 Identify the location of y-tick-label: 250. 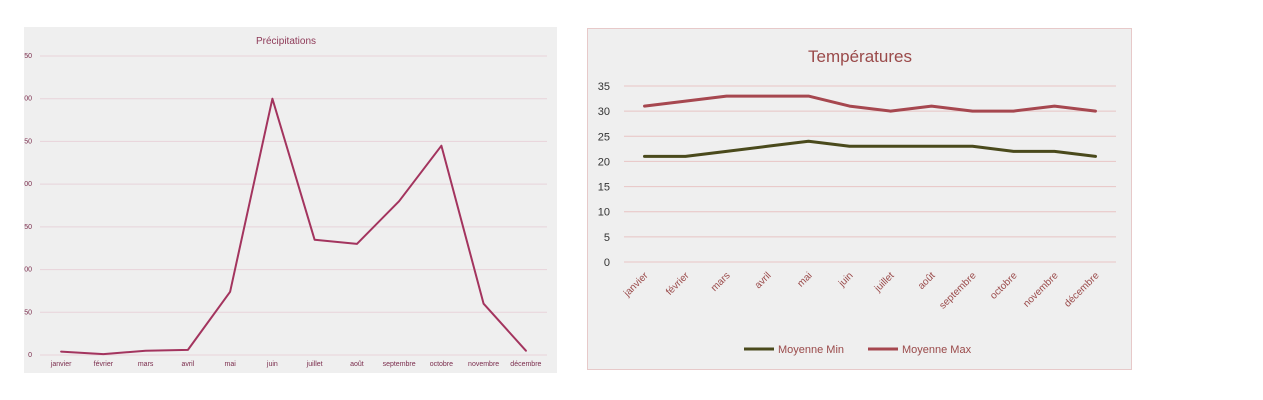
(28, 141).